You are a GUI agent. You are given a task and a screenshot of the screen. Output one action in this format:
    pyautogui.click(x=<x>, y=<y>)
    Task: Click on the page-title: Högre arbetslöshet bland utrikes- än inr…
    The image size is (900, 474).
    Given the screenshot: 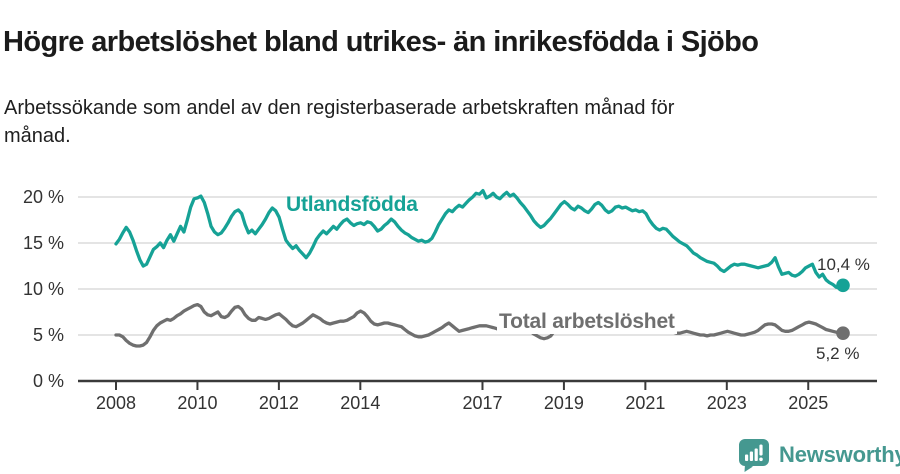 What is the action you would take?
    pyautogui.click(x=381, y=42)
    